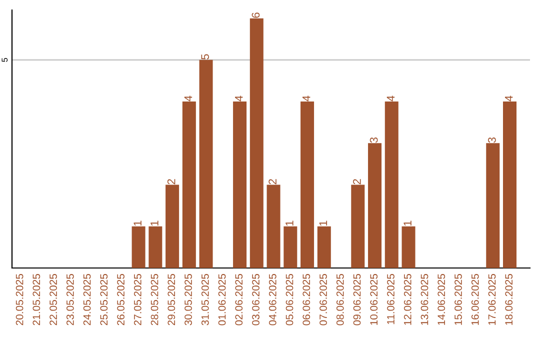 The width and height of the screenshot is (540, 340). Describe the element at coordinates (323, 300) in the screenshot. I see `x-tick-label: 07.06.2025` at that location.